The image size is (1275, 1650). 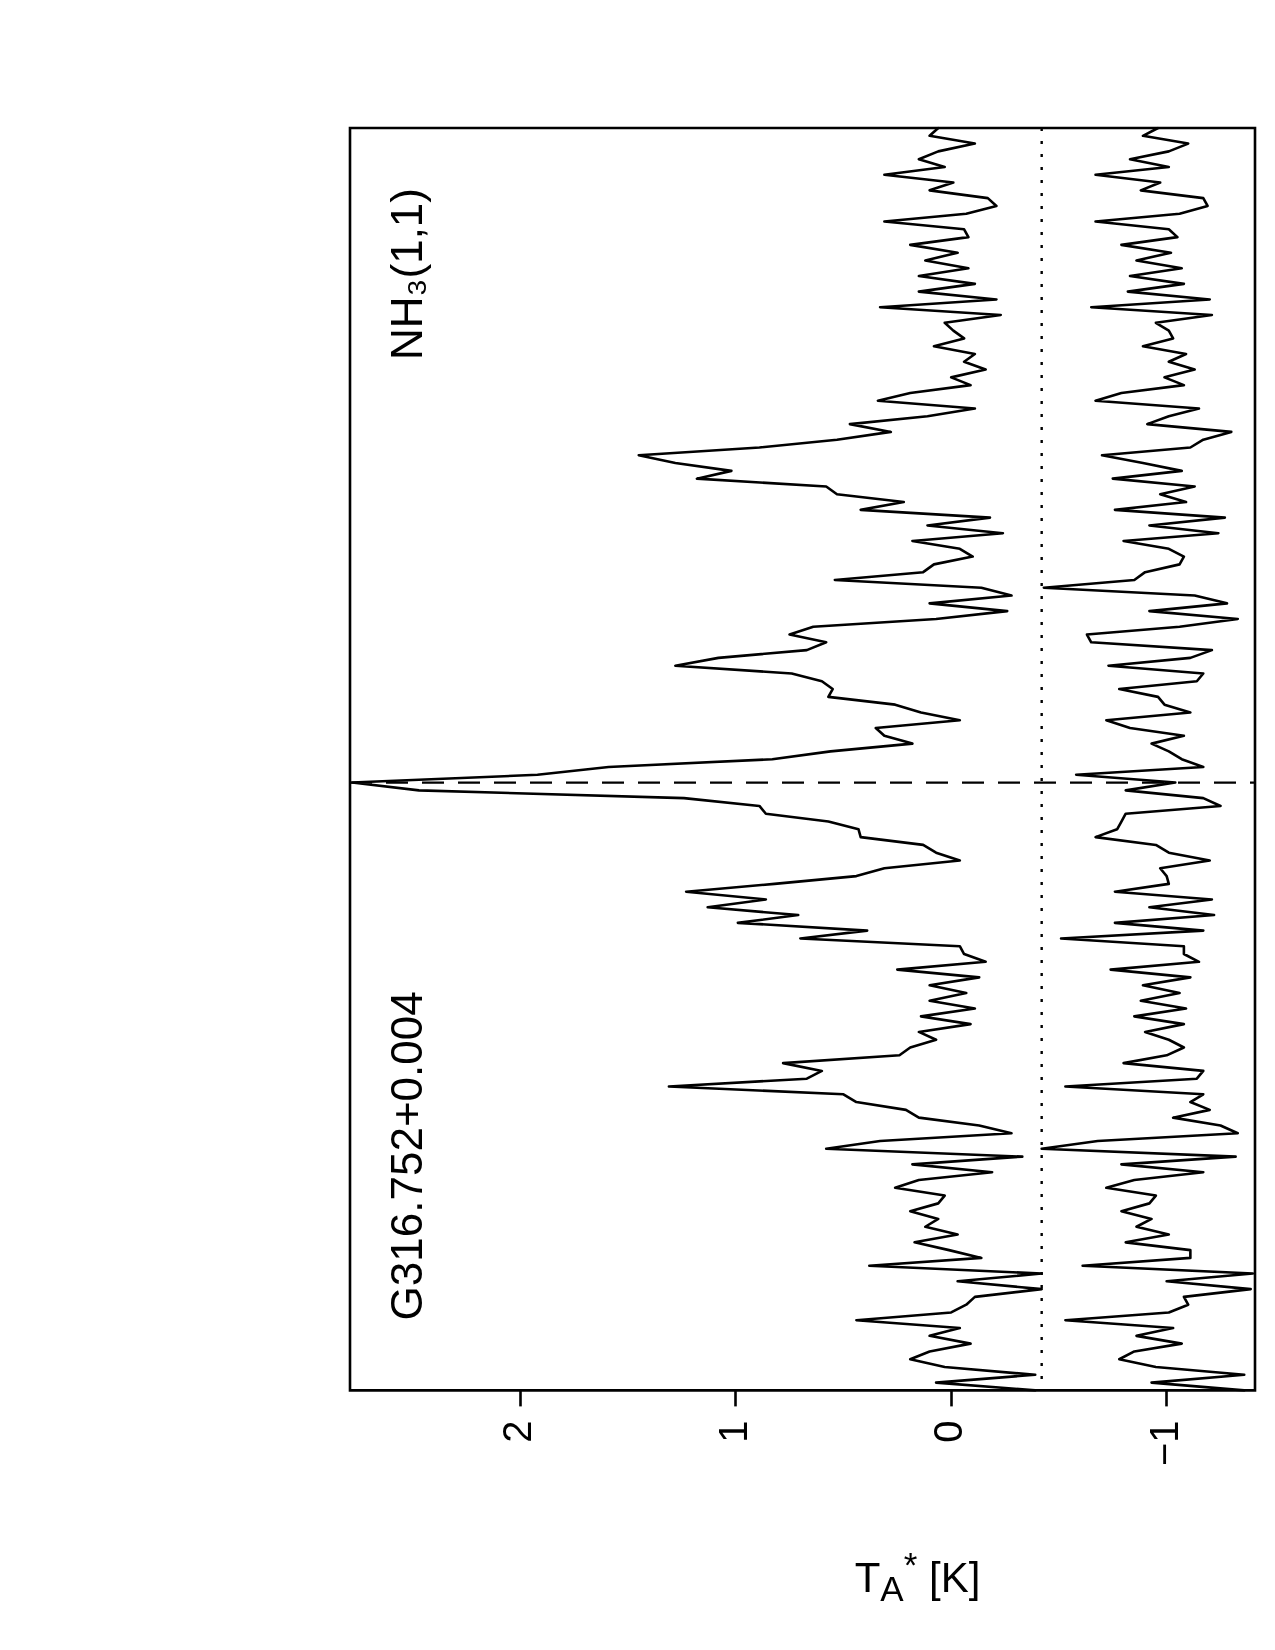 I want to click on x-tick-label: 1, so click(x=732, y=1431).